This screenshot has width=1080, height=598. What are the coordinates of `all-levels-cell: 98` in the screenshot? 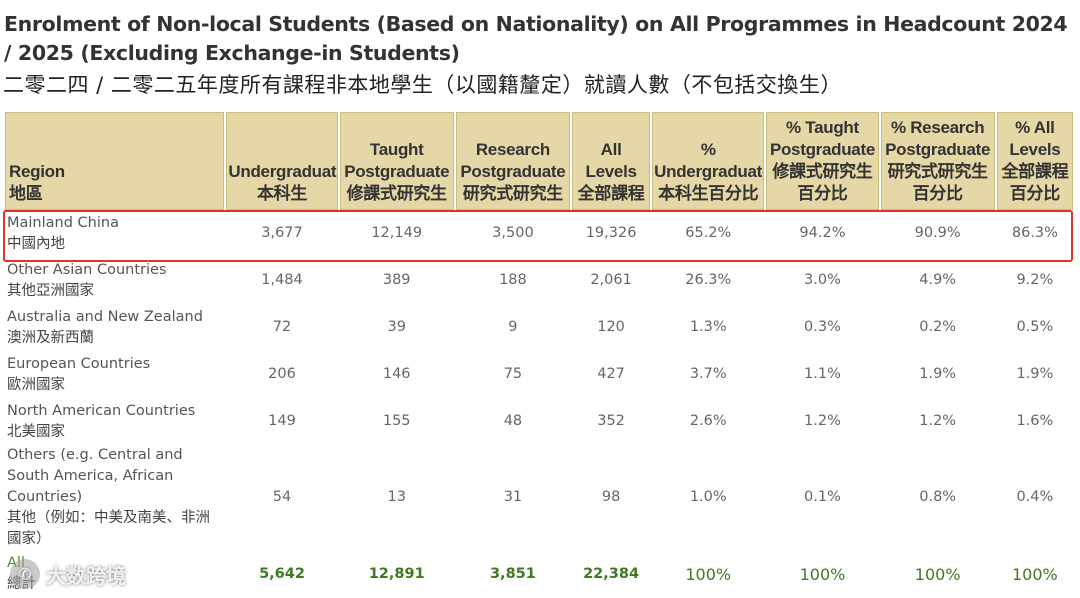 It's located at (611, 497).